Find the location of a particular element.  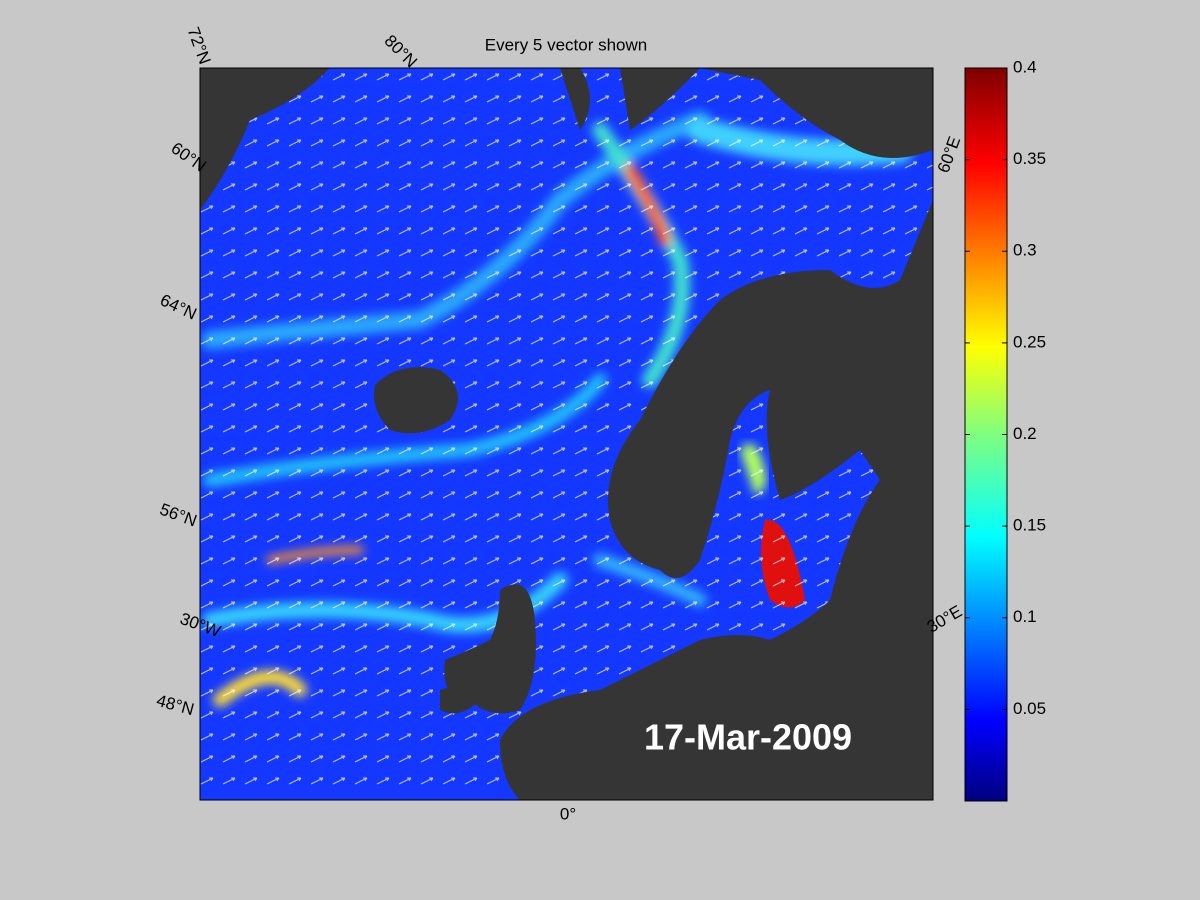

colorbar-tick-label: 0.25 is located at coordinates (1029, 341).